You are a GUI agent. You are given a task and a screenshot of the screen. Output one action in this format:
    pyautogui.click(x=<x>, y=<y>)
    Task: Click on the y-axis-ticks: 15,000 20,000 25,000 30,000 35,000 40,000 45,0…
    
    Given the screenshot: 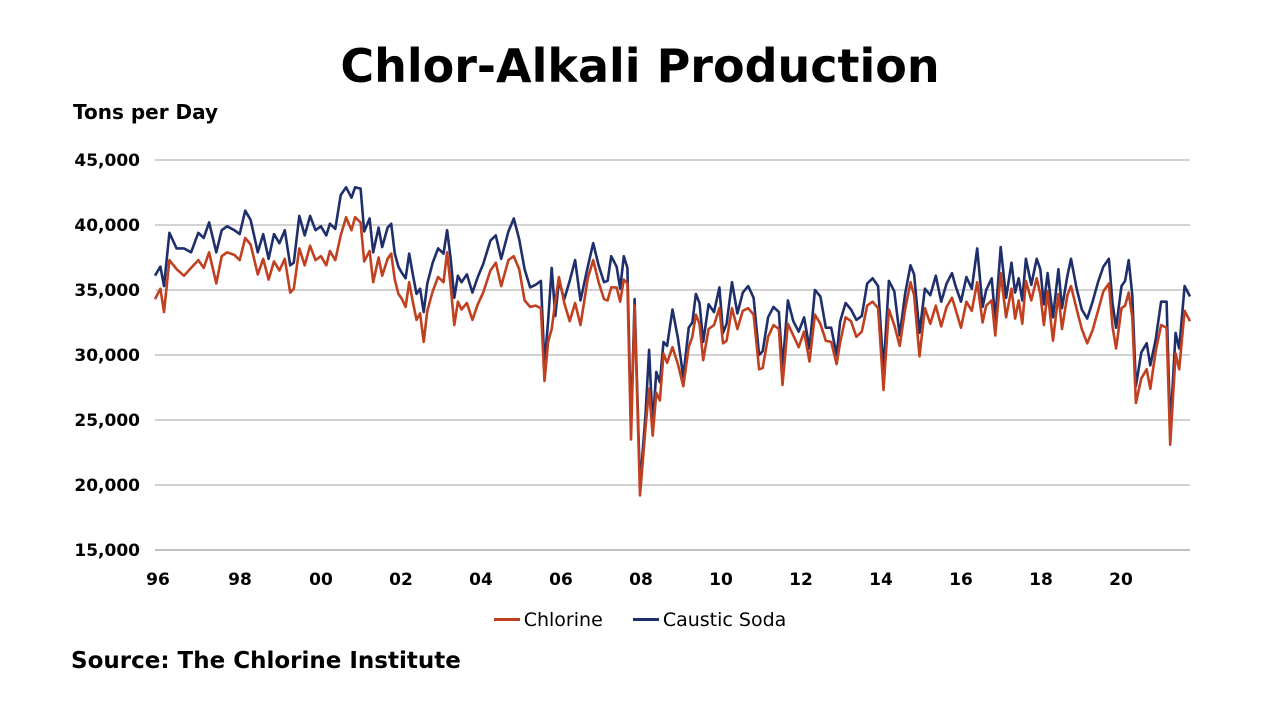 What is the action you would take?
    pyautogui.click(x=107, y=356)
    